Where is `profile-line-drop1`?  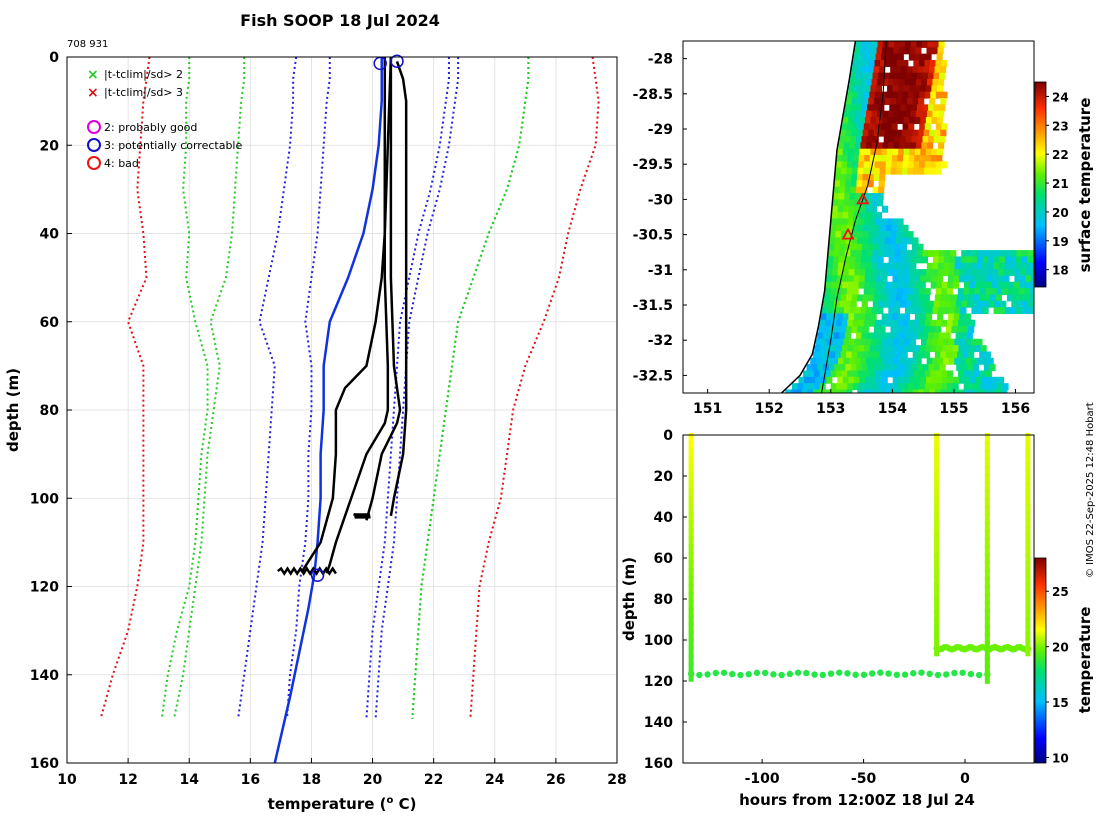
profile-line-drop1 is located at coordinates (357, 315).